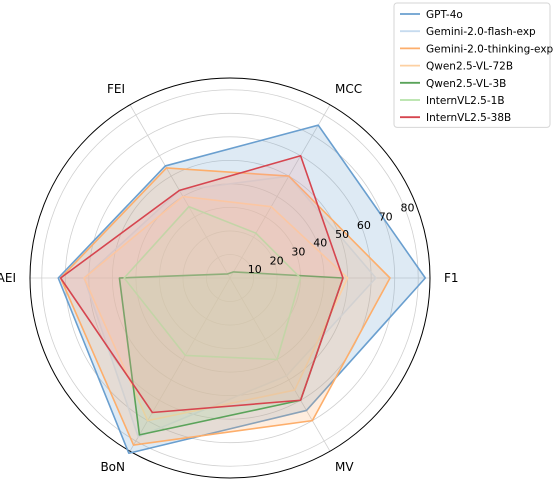  Describe the element at coordinates (408, 208) in the screenshot. I see `tick-label: 80` at that location.